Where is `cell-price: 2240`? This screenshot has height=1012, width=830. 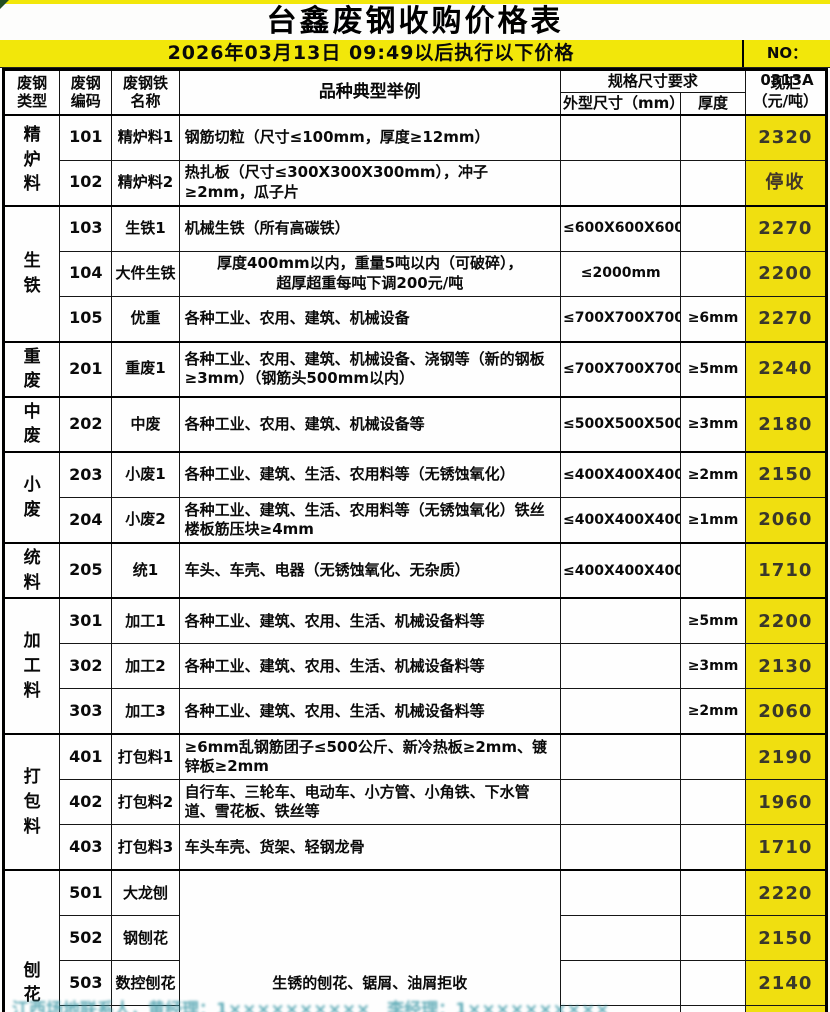
cell-price: 2240 is located at coordinates (786, 369).